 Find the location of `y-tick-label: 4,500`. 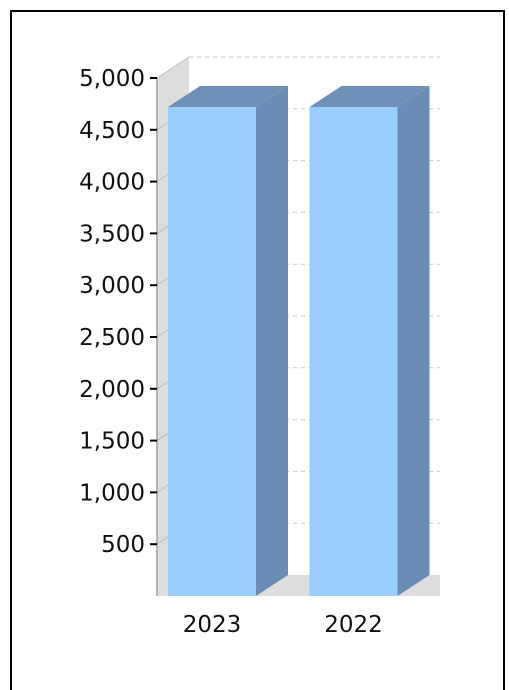

y-tick-label: 4,500 is located at coordinates (112, 131).